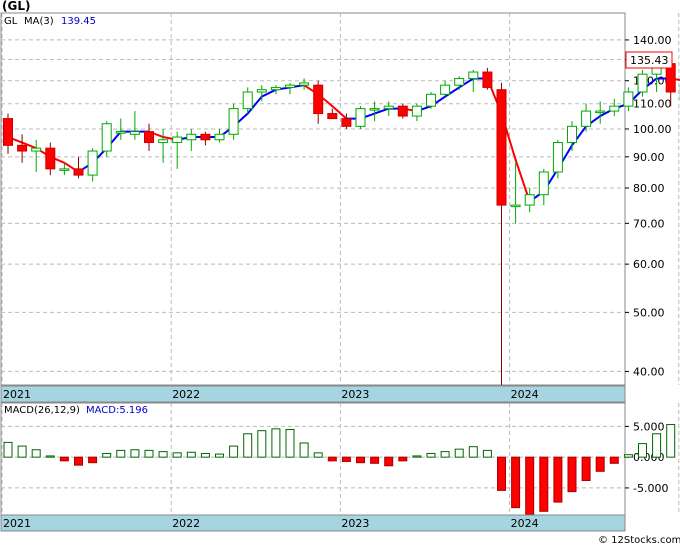 The height and width of the screenshot is (546, 680). What do you see at coordinates (42, 410) in the screenshot?
I see `macd-label: MACD(26,12,9)` at bounding box center [42, 410].